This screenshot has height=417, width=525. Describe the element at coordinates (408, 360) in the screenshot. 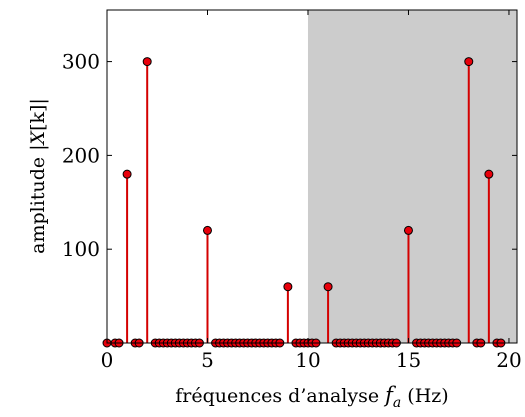

I see `x-tick-label: 15` at that location.